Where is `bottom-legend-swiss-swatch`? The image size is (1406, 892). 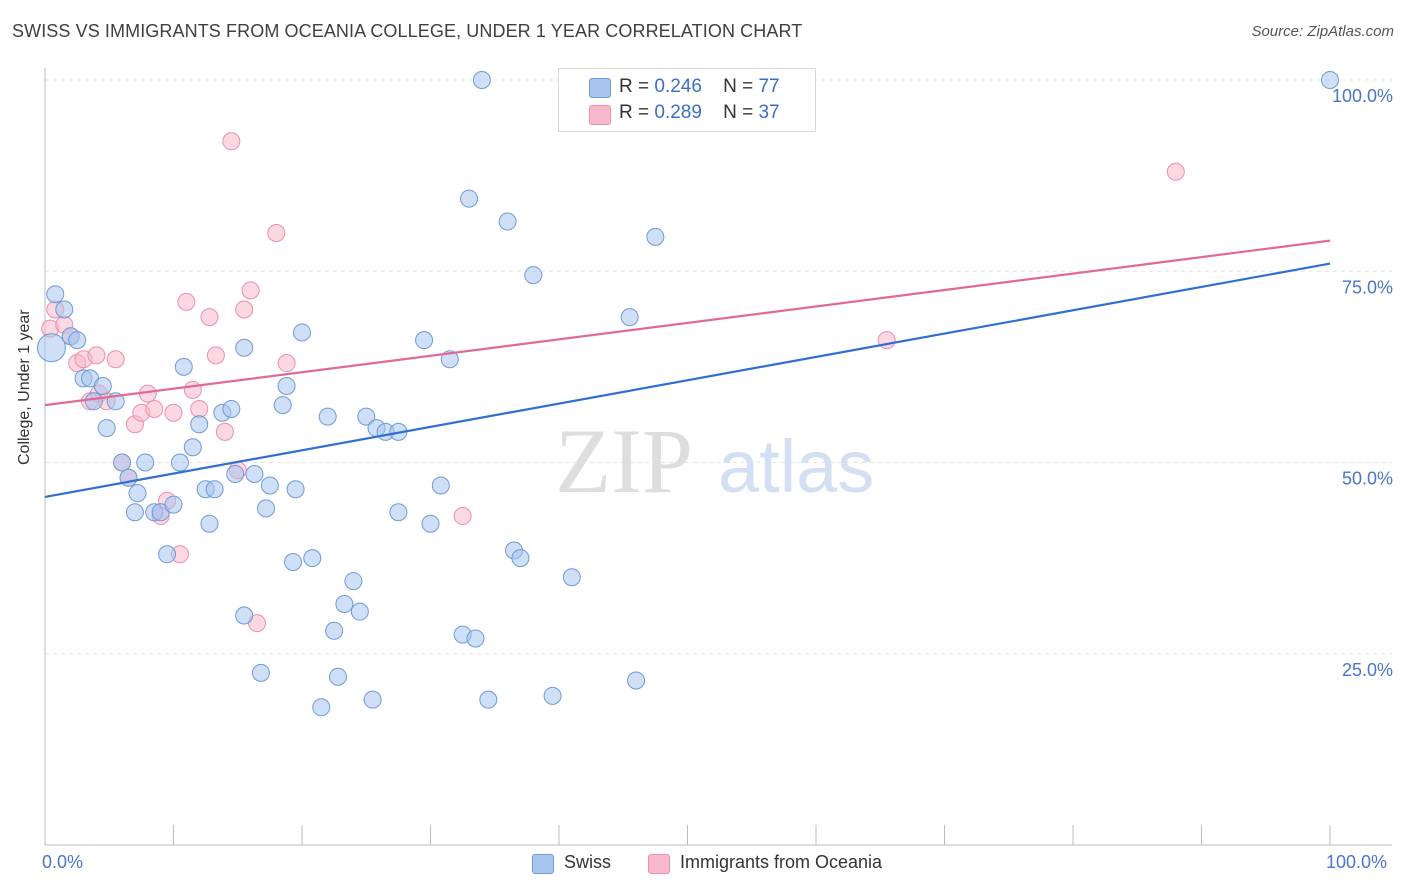
bottom-legend-swiss-swatch is located at coordinates (543, 864).